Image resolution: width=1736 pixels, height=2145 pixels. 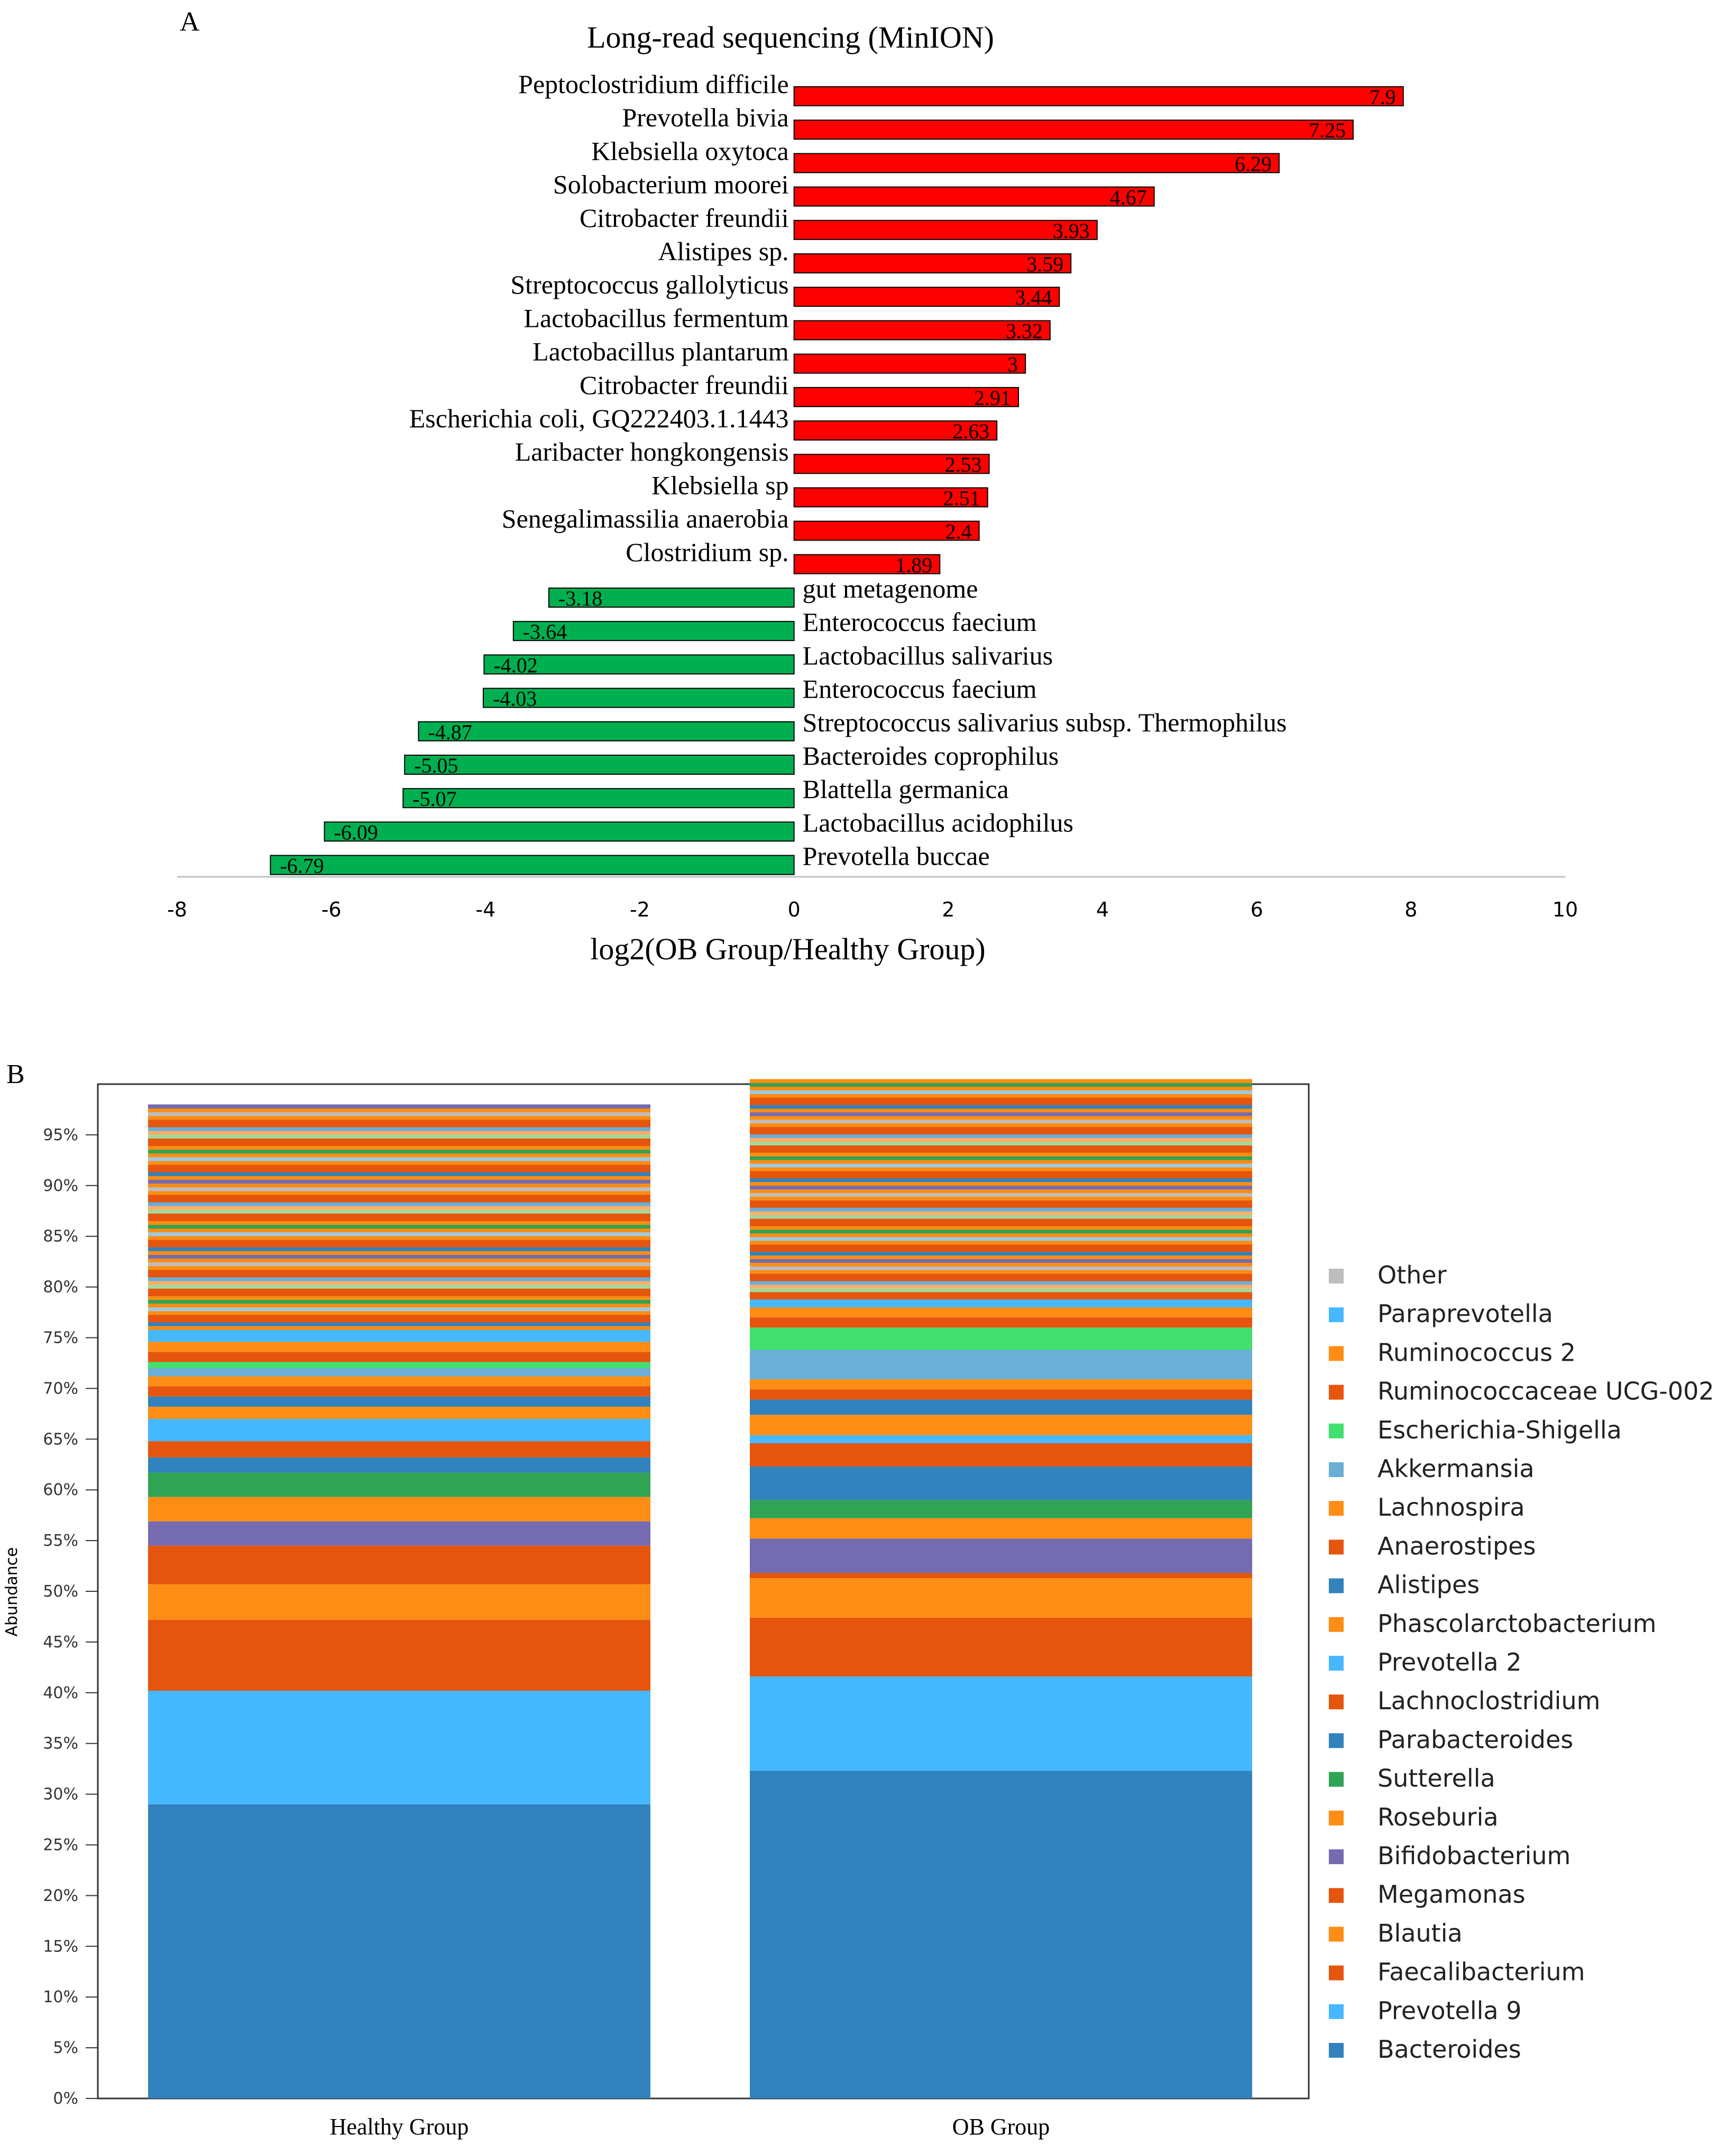 What do you see at coordinates (920, 622) in the screenshot?
I see `category-label-16: Enterococcus faecium` at bounding box center [920, 622].